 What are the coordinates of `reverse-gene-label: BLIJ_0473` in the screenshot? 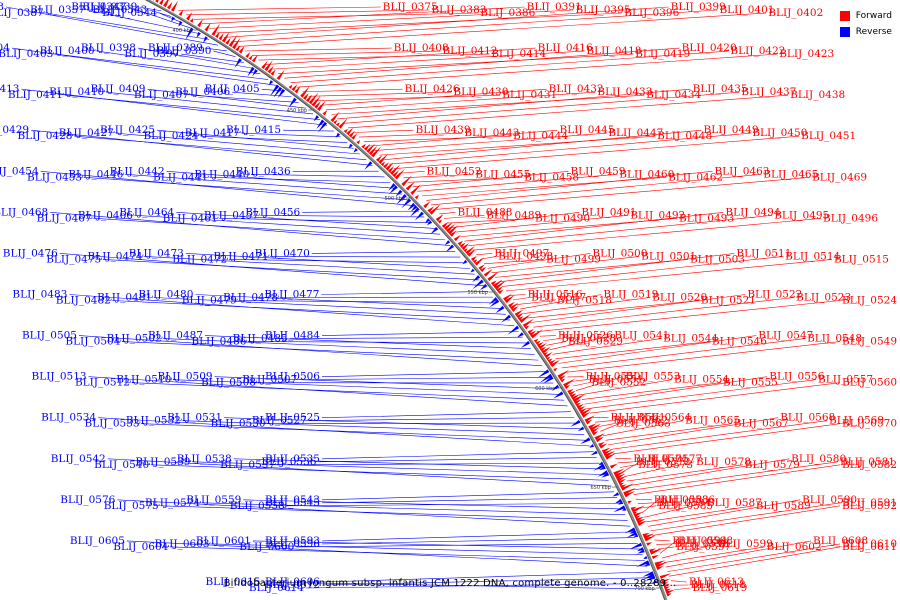 It's located at (156, 253).